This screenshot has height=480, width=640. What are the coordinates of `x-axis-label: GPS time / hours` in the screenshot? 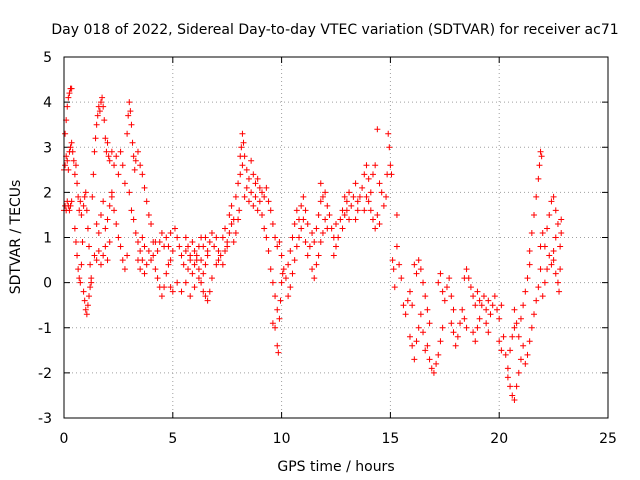 It's located at (335, 467).